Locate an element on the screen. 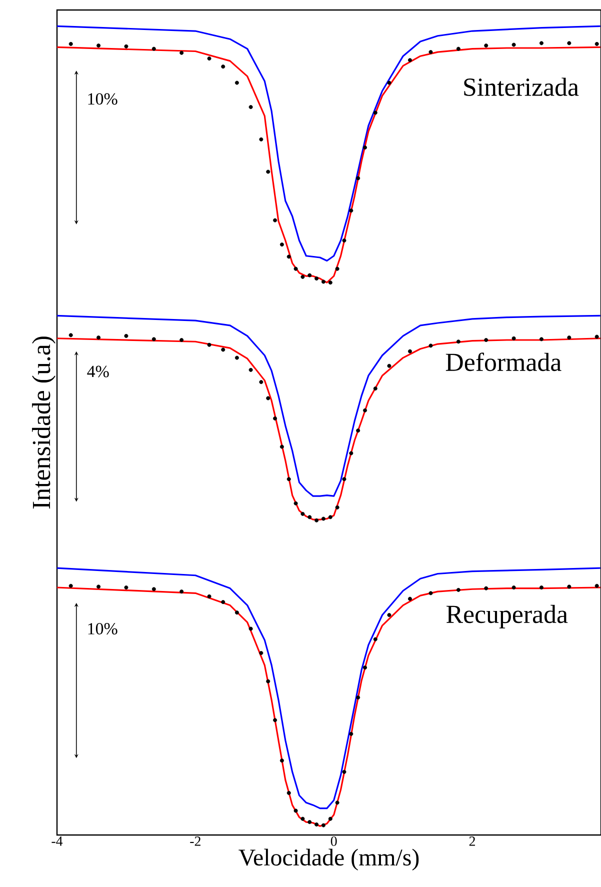 This screenshot has width=601, height=887. x-tick-label: 0 is located at coordinates (333, 841).